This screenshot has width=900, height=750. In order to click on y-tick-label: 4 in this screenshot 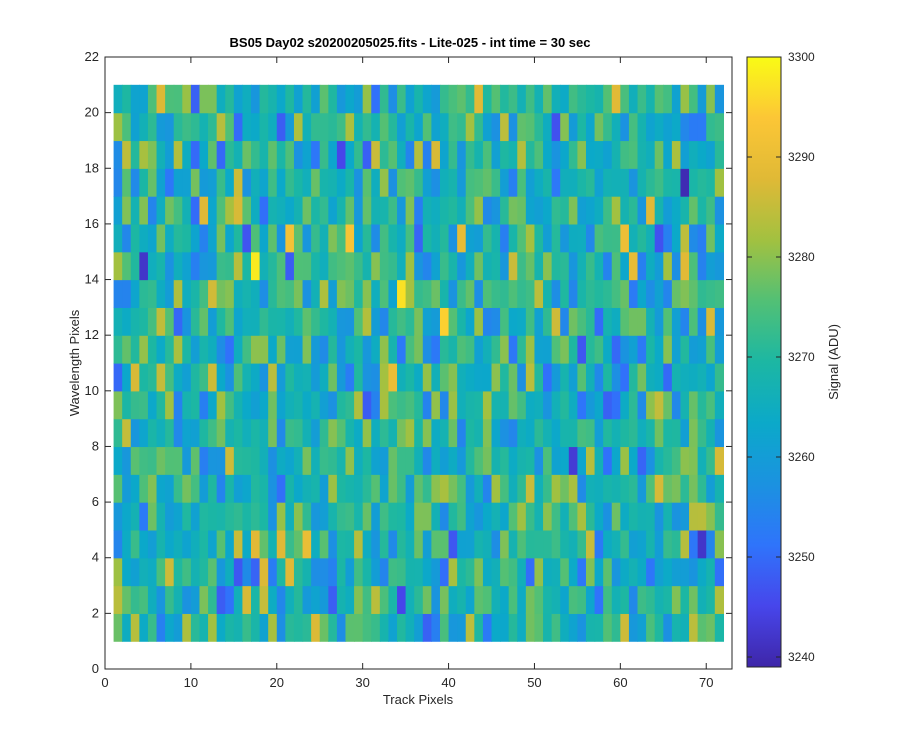, I will do `click(95, 557)`.